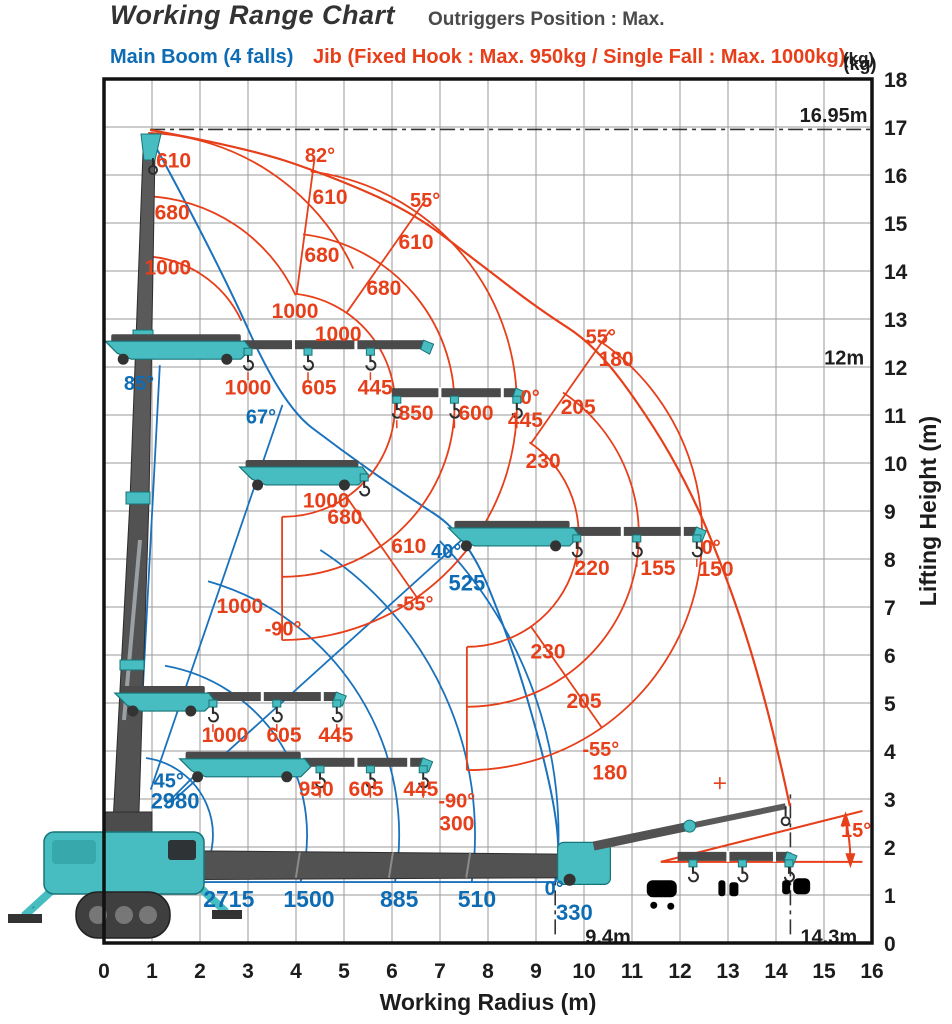 The image size is (952, 1024). I want to click on svg-text: 13, so click(727, 971).